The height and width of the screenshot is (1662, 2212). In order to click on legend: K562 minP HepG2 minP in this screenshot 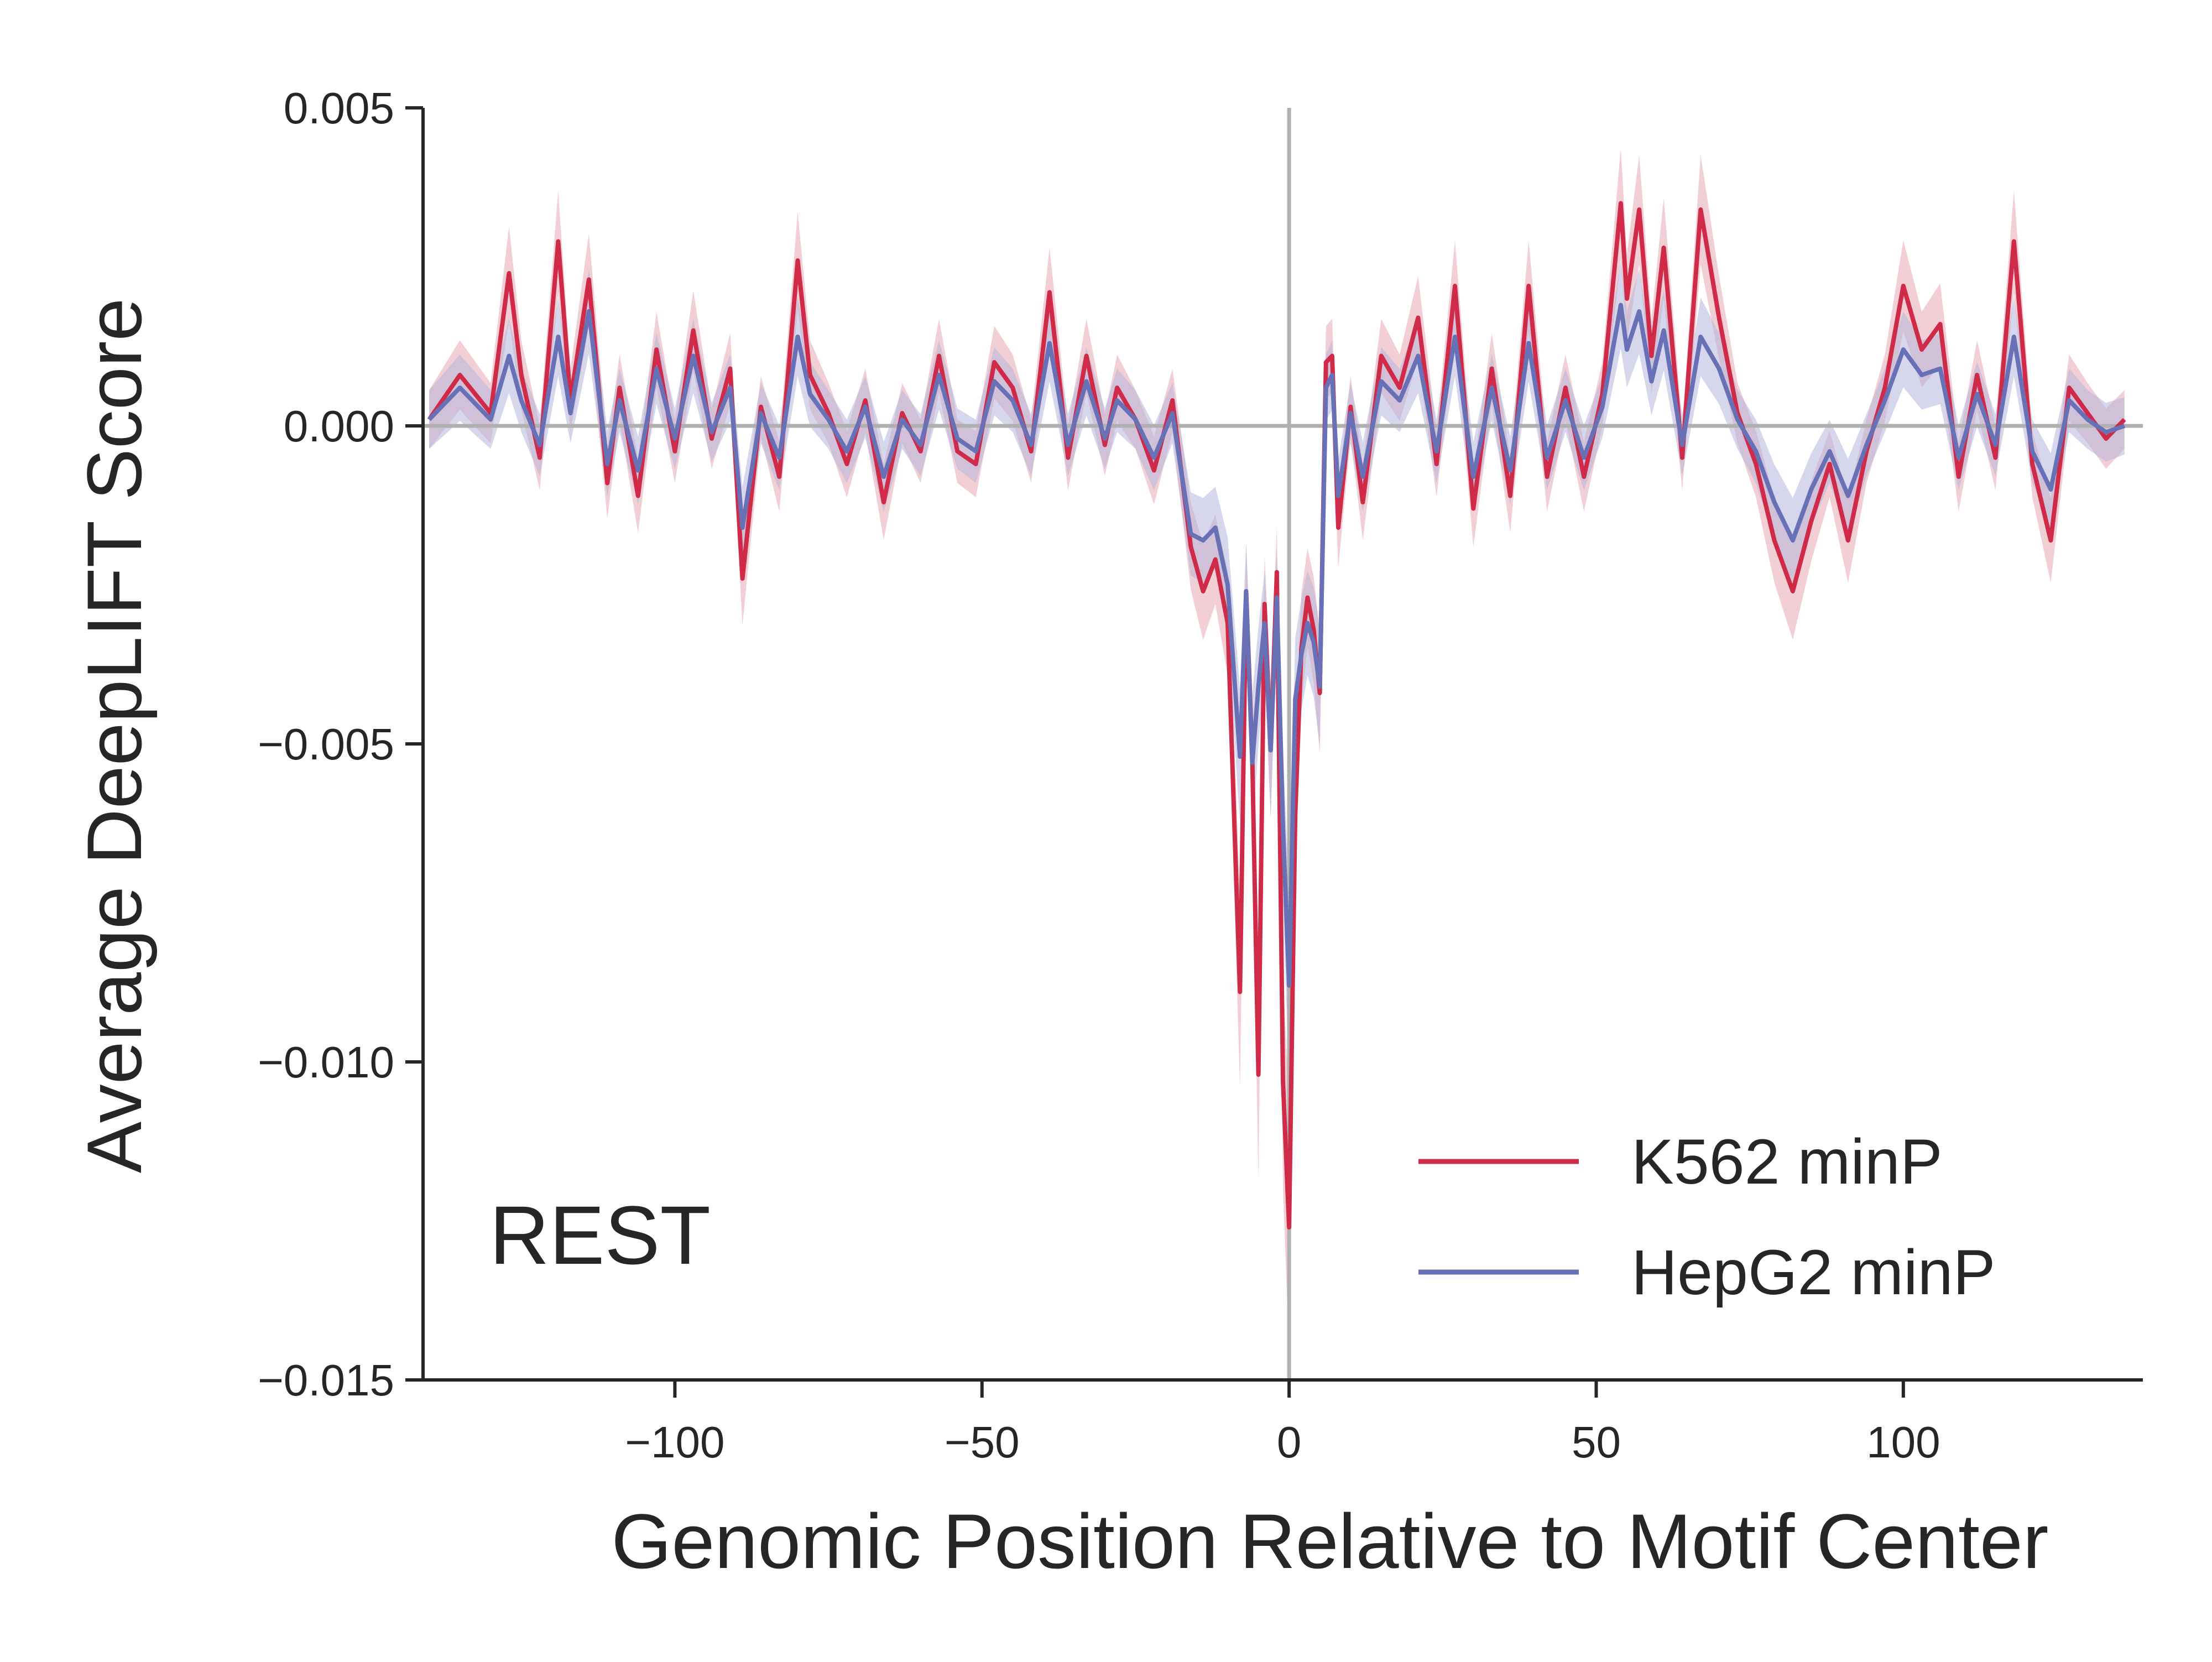, I will do `click(1707, 1217)`.